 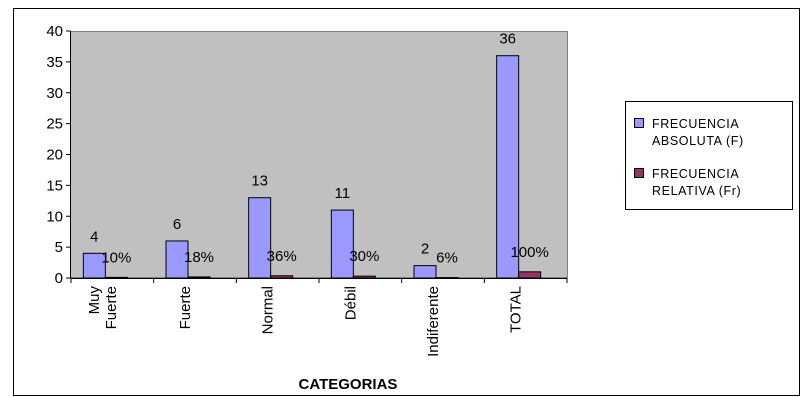 I want to click on category-label-line: Débil, so click(x=350, y=303).